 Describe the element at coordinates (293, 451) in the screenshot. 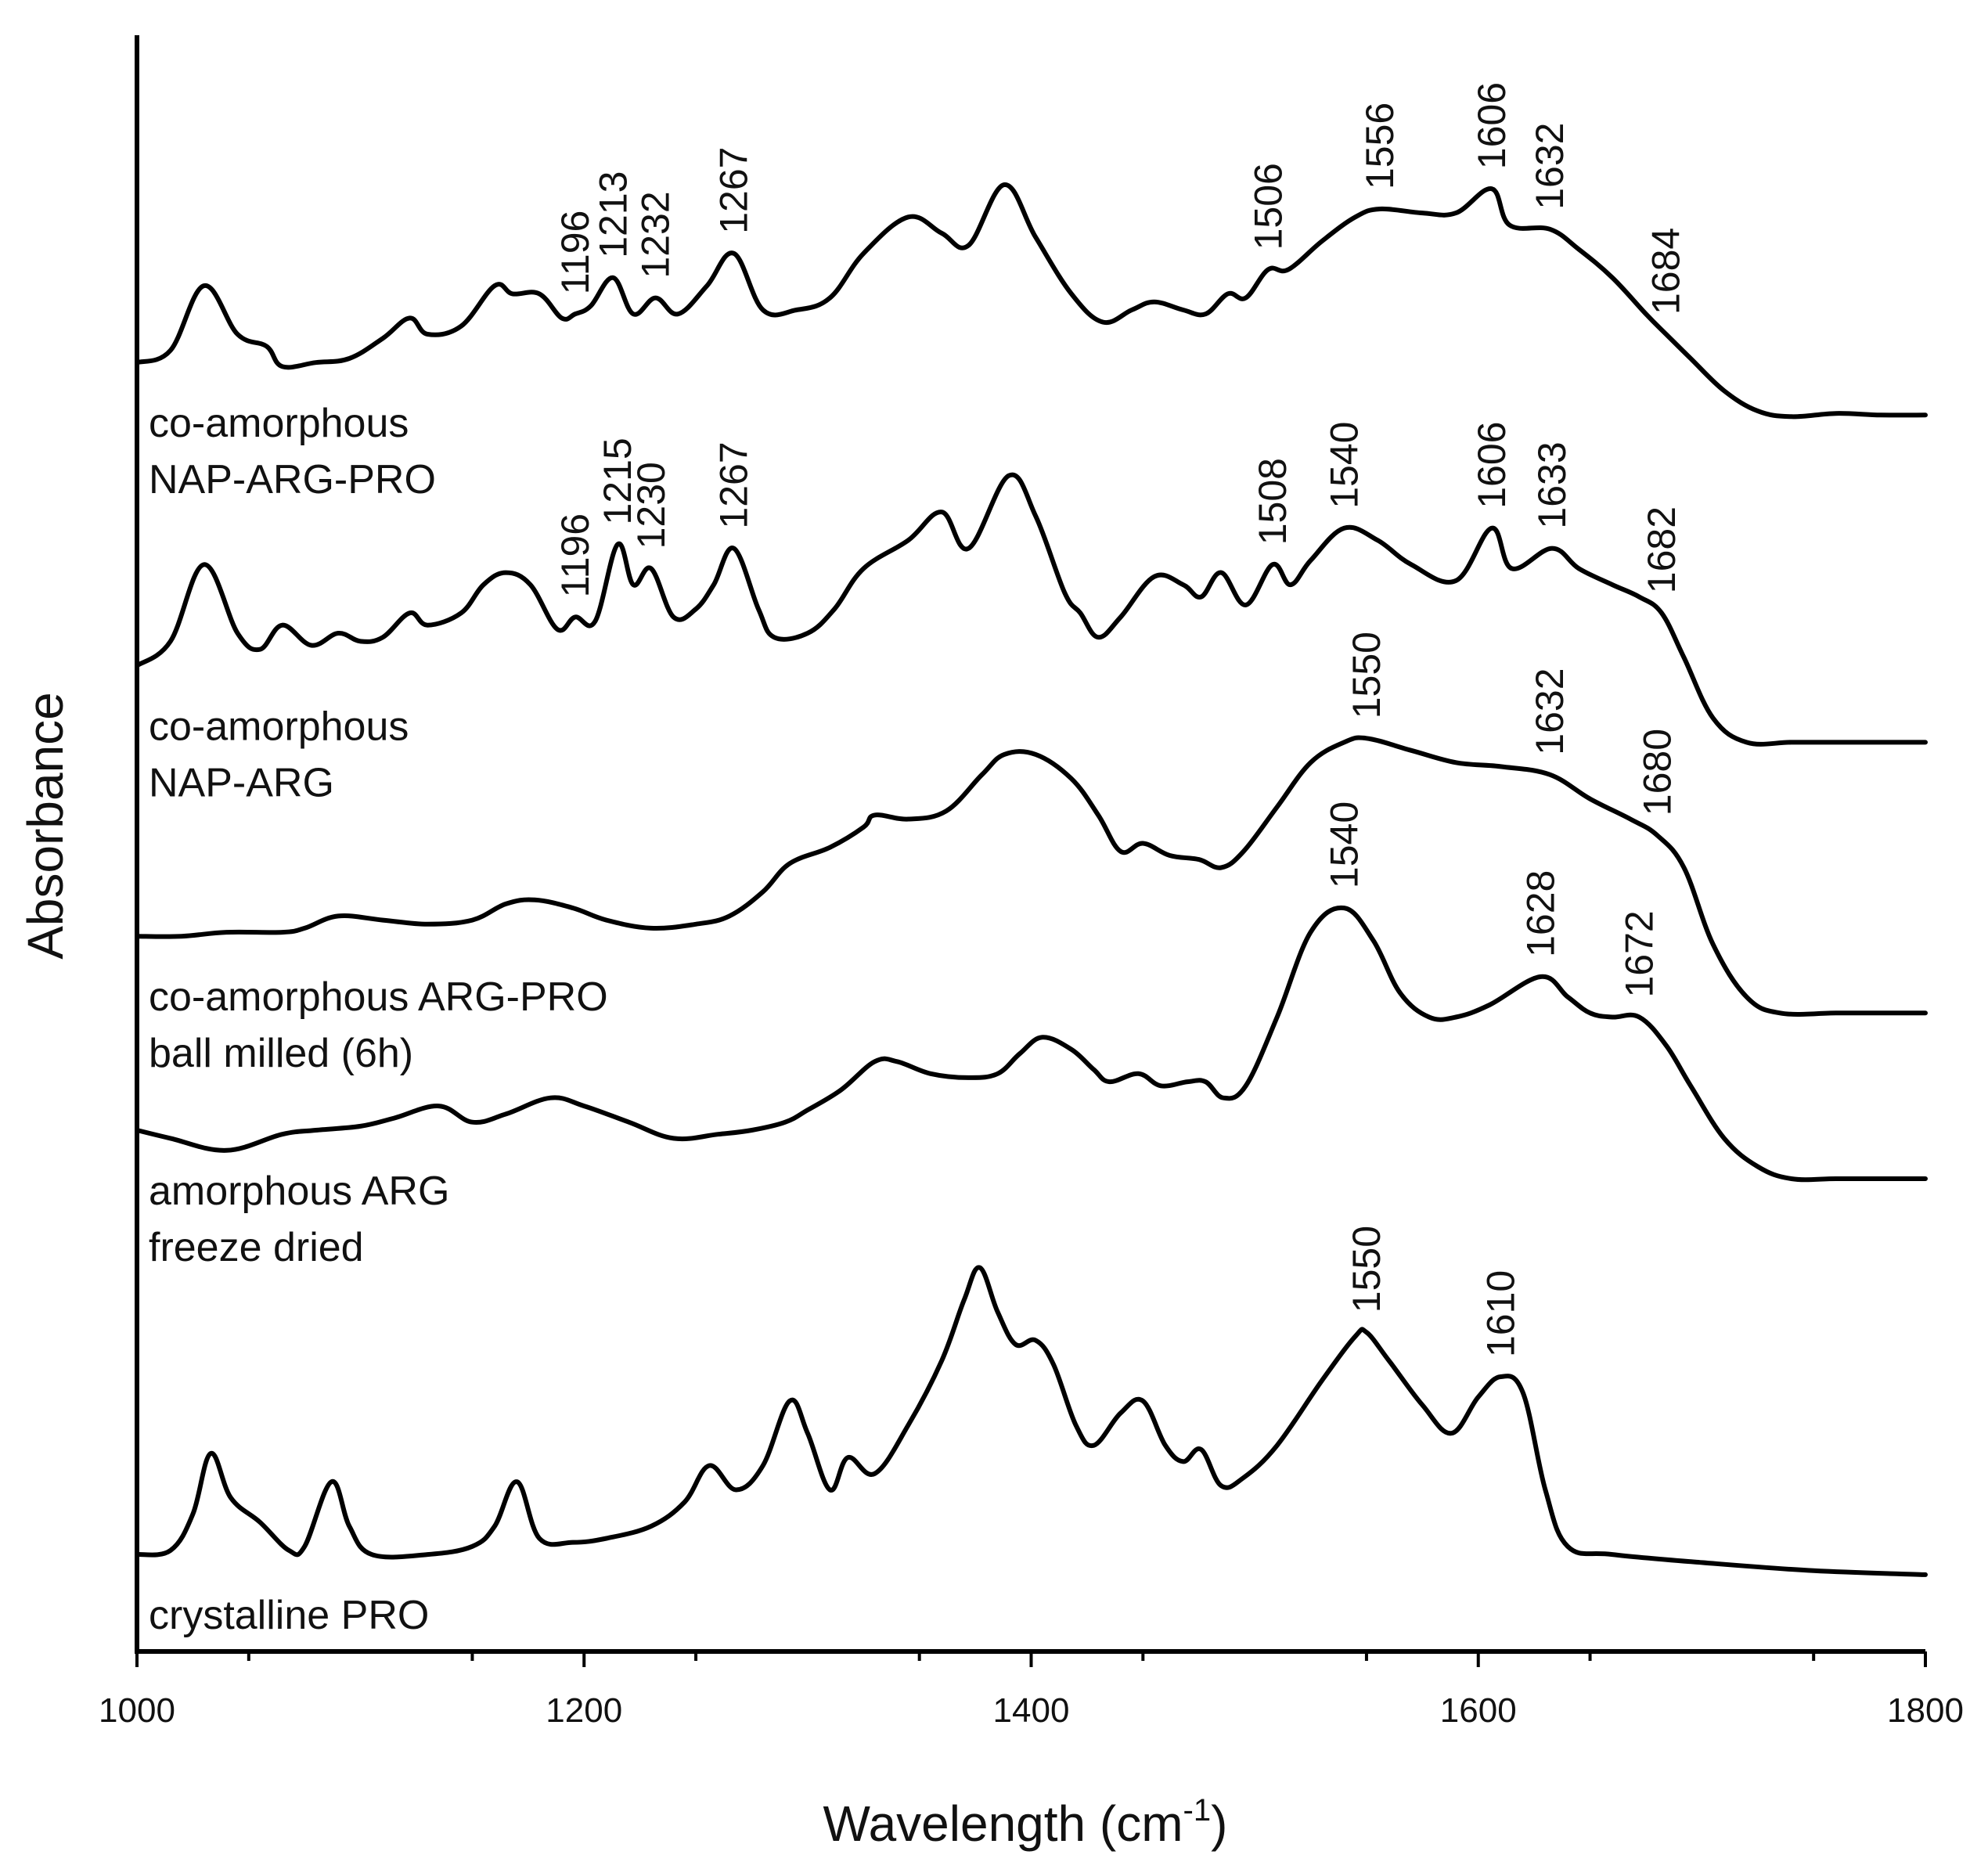

I see `series-label-1: co-amorphous NAP-ARG-PRO` at that location.